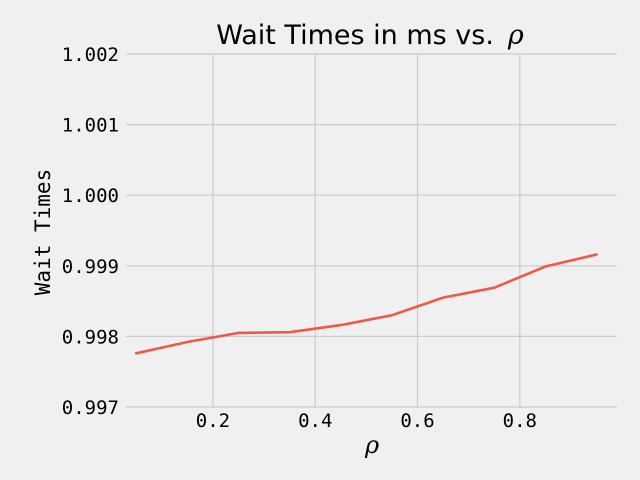 This screenshot has height=480, width=640. I want to click on x-tick-label: 0.2, so click(213, 421).